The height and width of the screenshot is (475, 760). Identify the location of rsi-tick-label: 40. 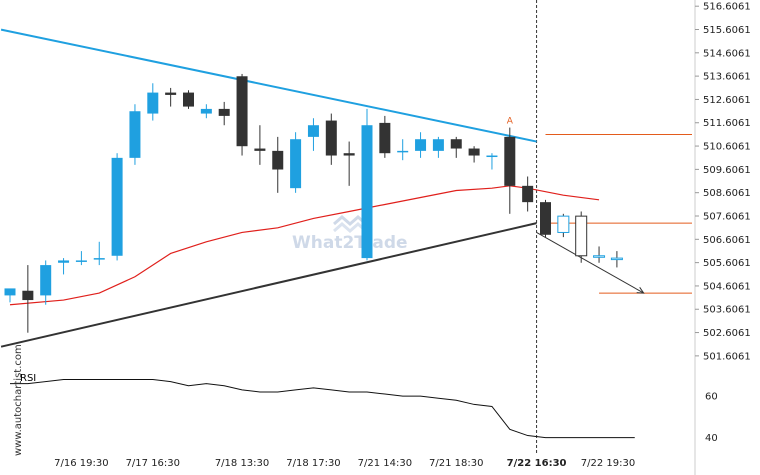
(711, 438).